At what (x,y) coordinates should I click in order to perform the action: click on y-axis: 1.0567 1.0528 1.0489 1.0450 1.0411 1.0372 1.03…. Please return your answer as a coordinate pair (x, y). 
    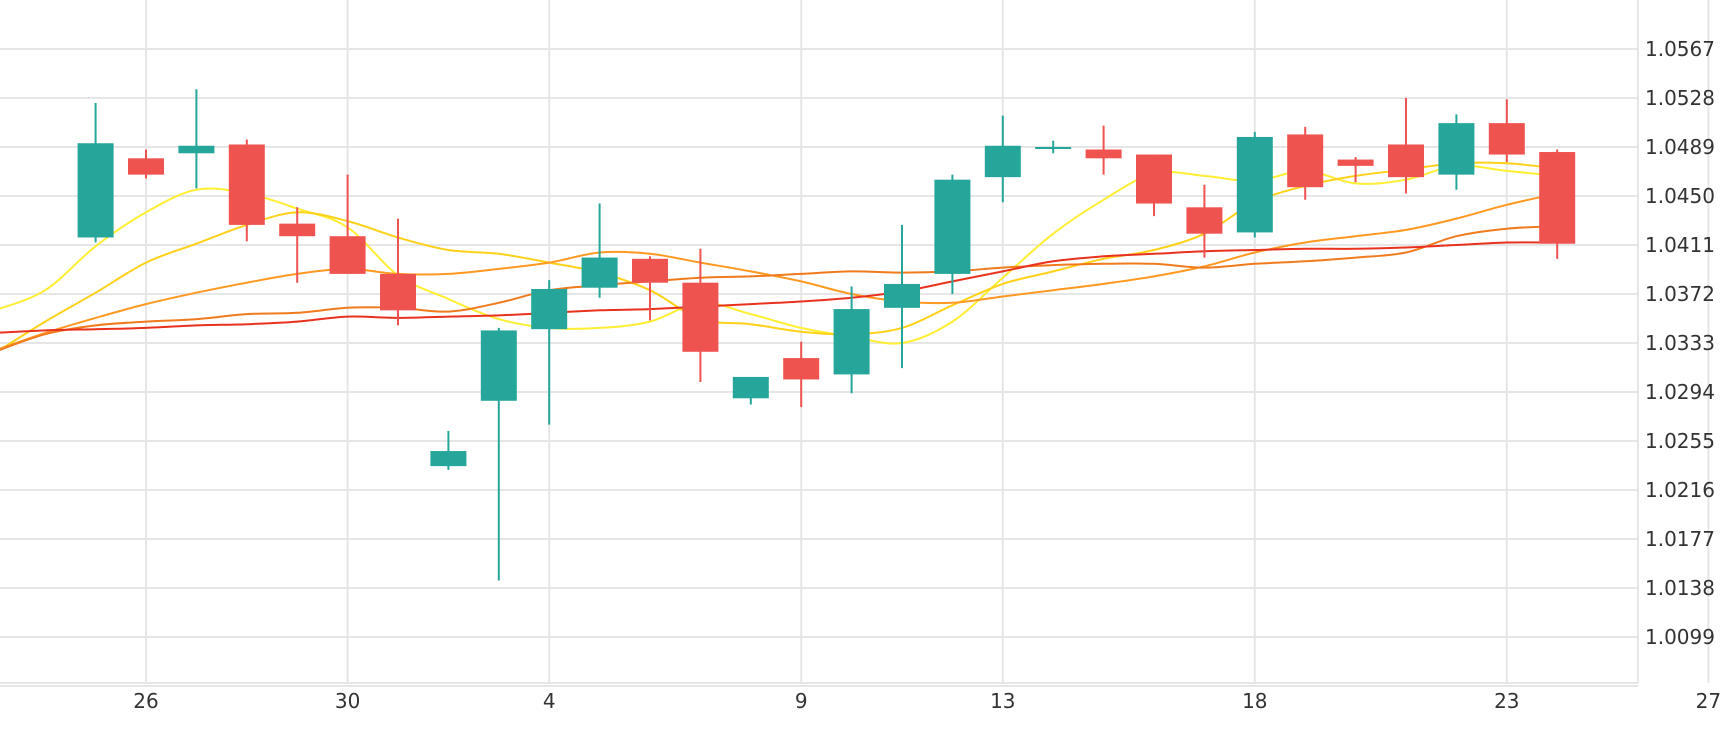
    Looking at the image, I should click on (1676, 341).